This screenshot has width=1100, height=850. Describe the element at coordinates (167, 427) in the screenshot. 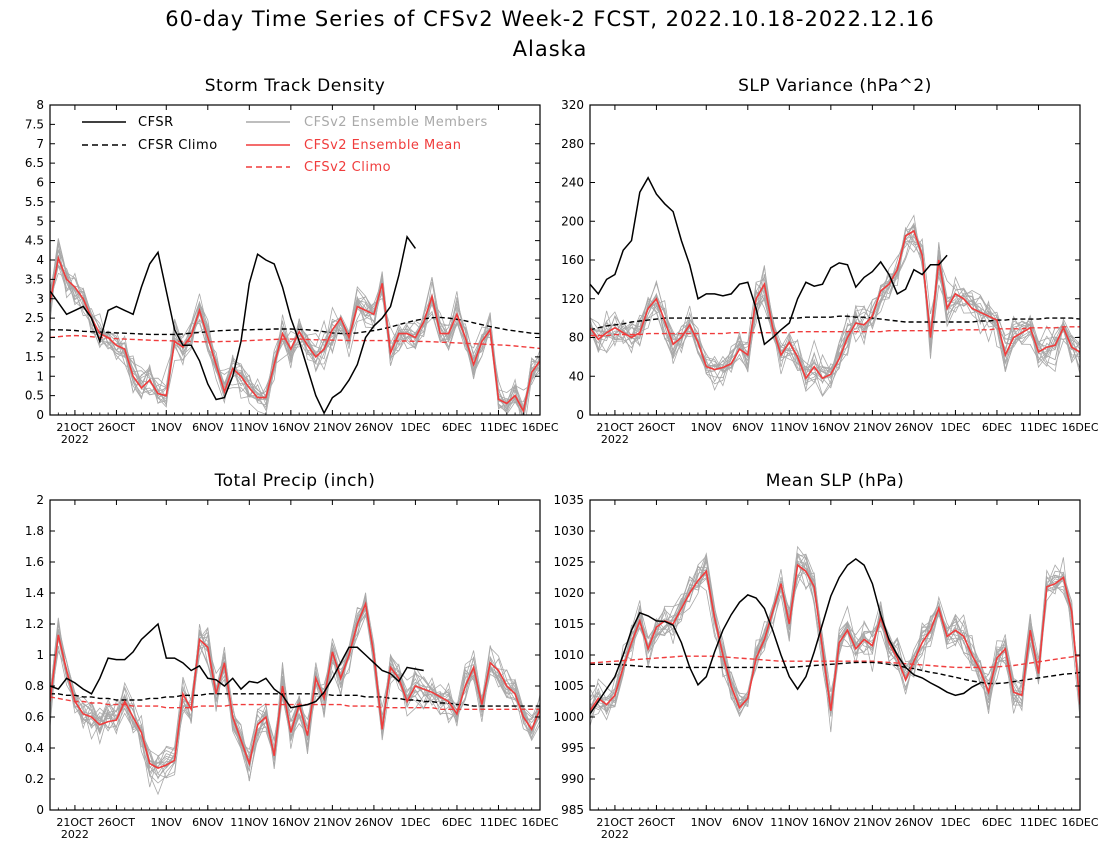

I see `x-tick-label: 1NOV` at that location.